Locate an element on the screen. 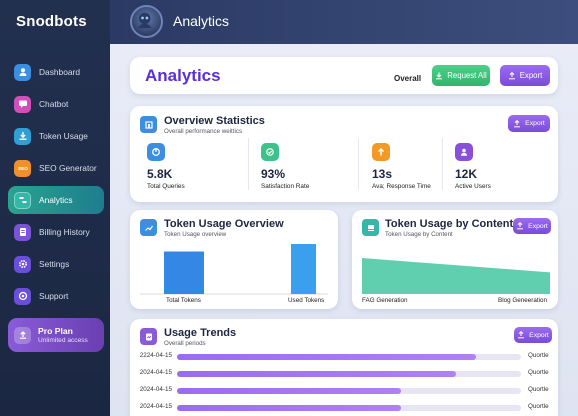 The height and width of the screenshot is (416, 578). stat-total-queries: 5.8K Total Queries is located at coordinates (166, 166).